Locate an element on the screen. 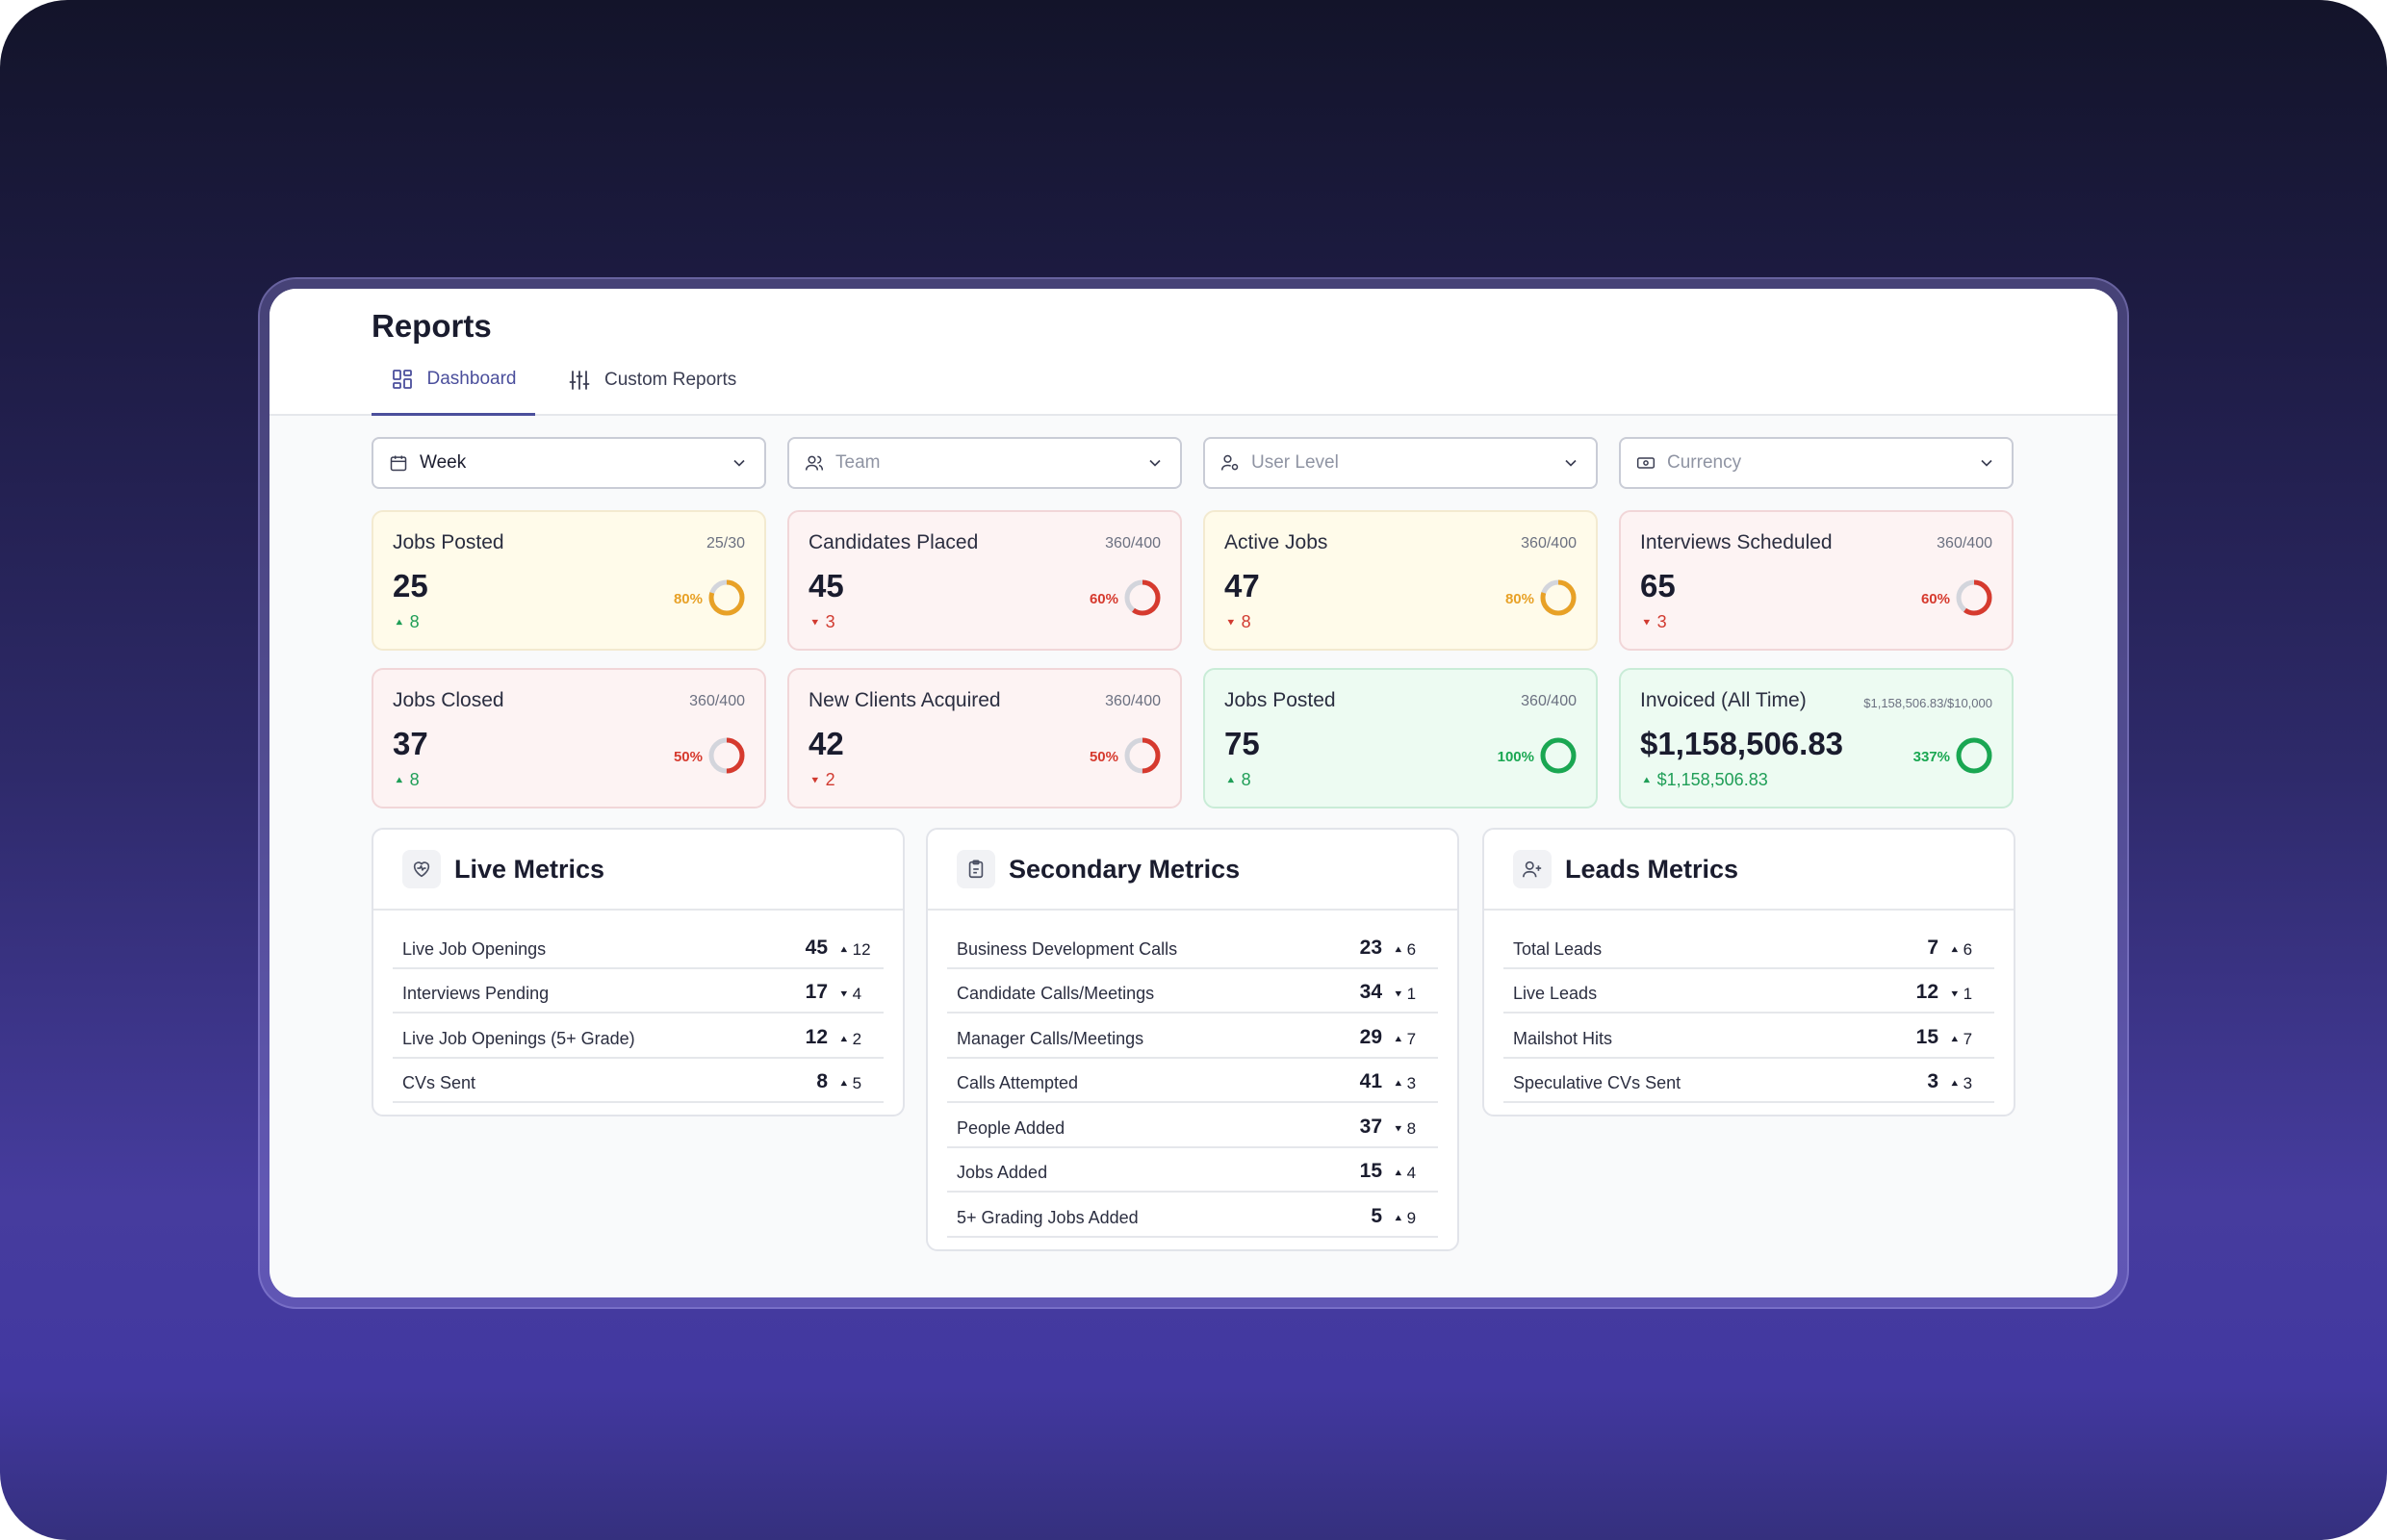 This screenshot has width=2387, height=1540. kpi-value: 47 is located at coordinates (1242, 585).